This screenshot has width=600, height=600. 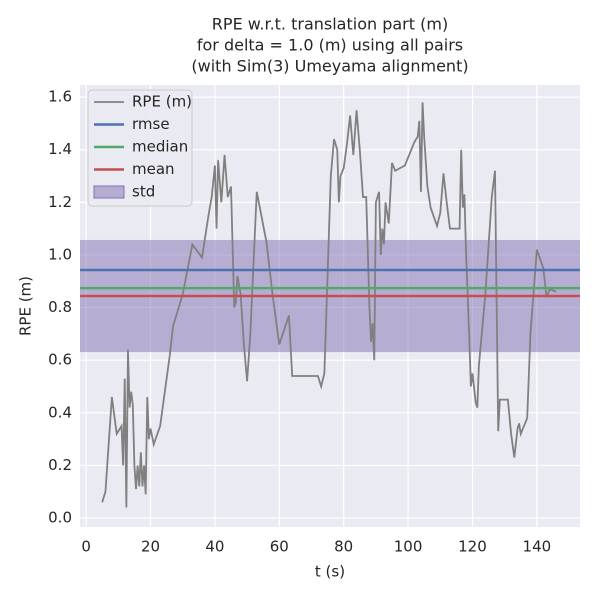 I want to click on y-tick-label: 1.2, so click(x=60, y=202).